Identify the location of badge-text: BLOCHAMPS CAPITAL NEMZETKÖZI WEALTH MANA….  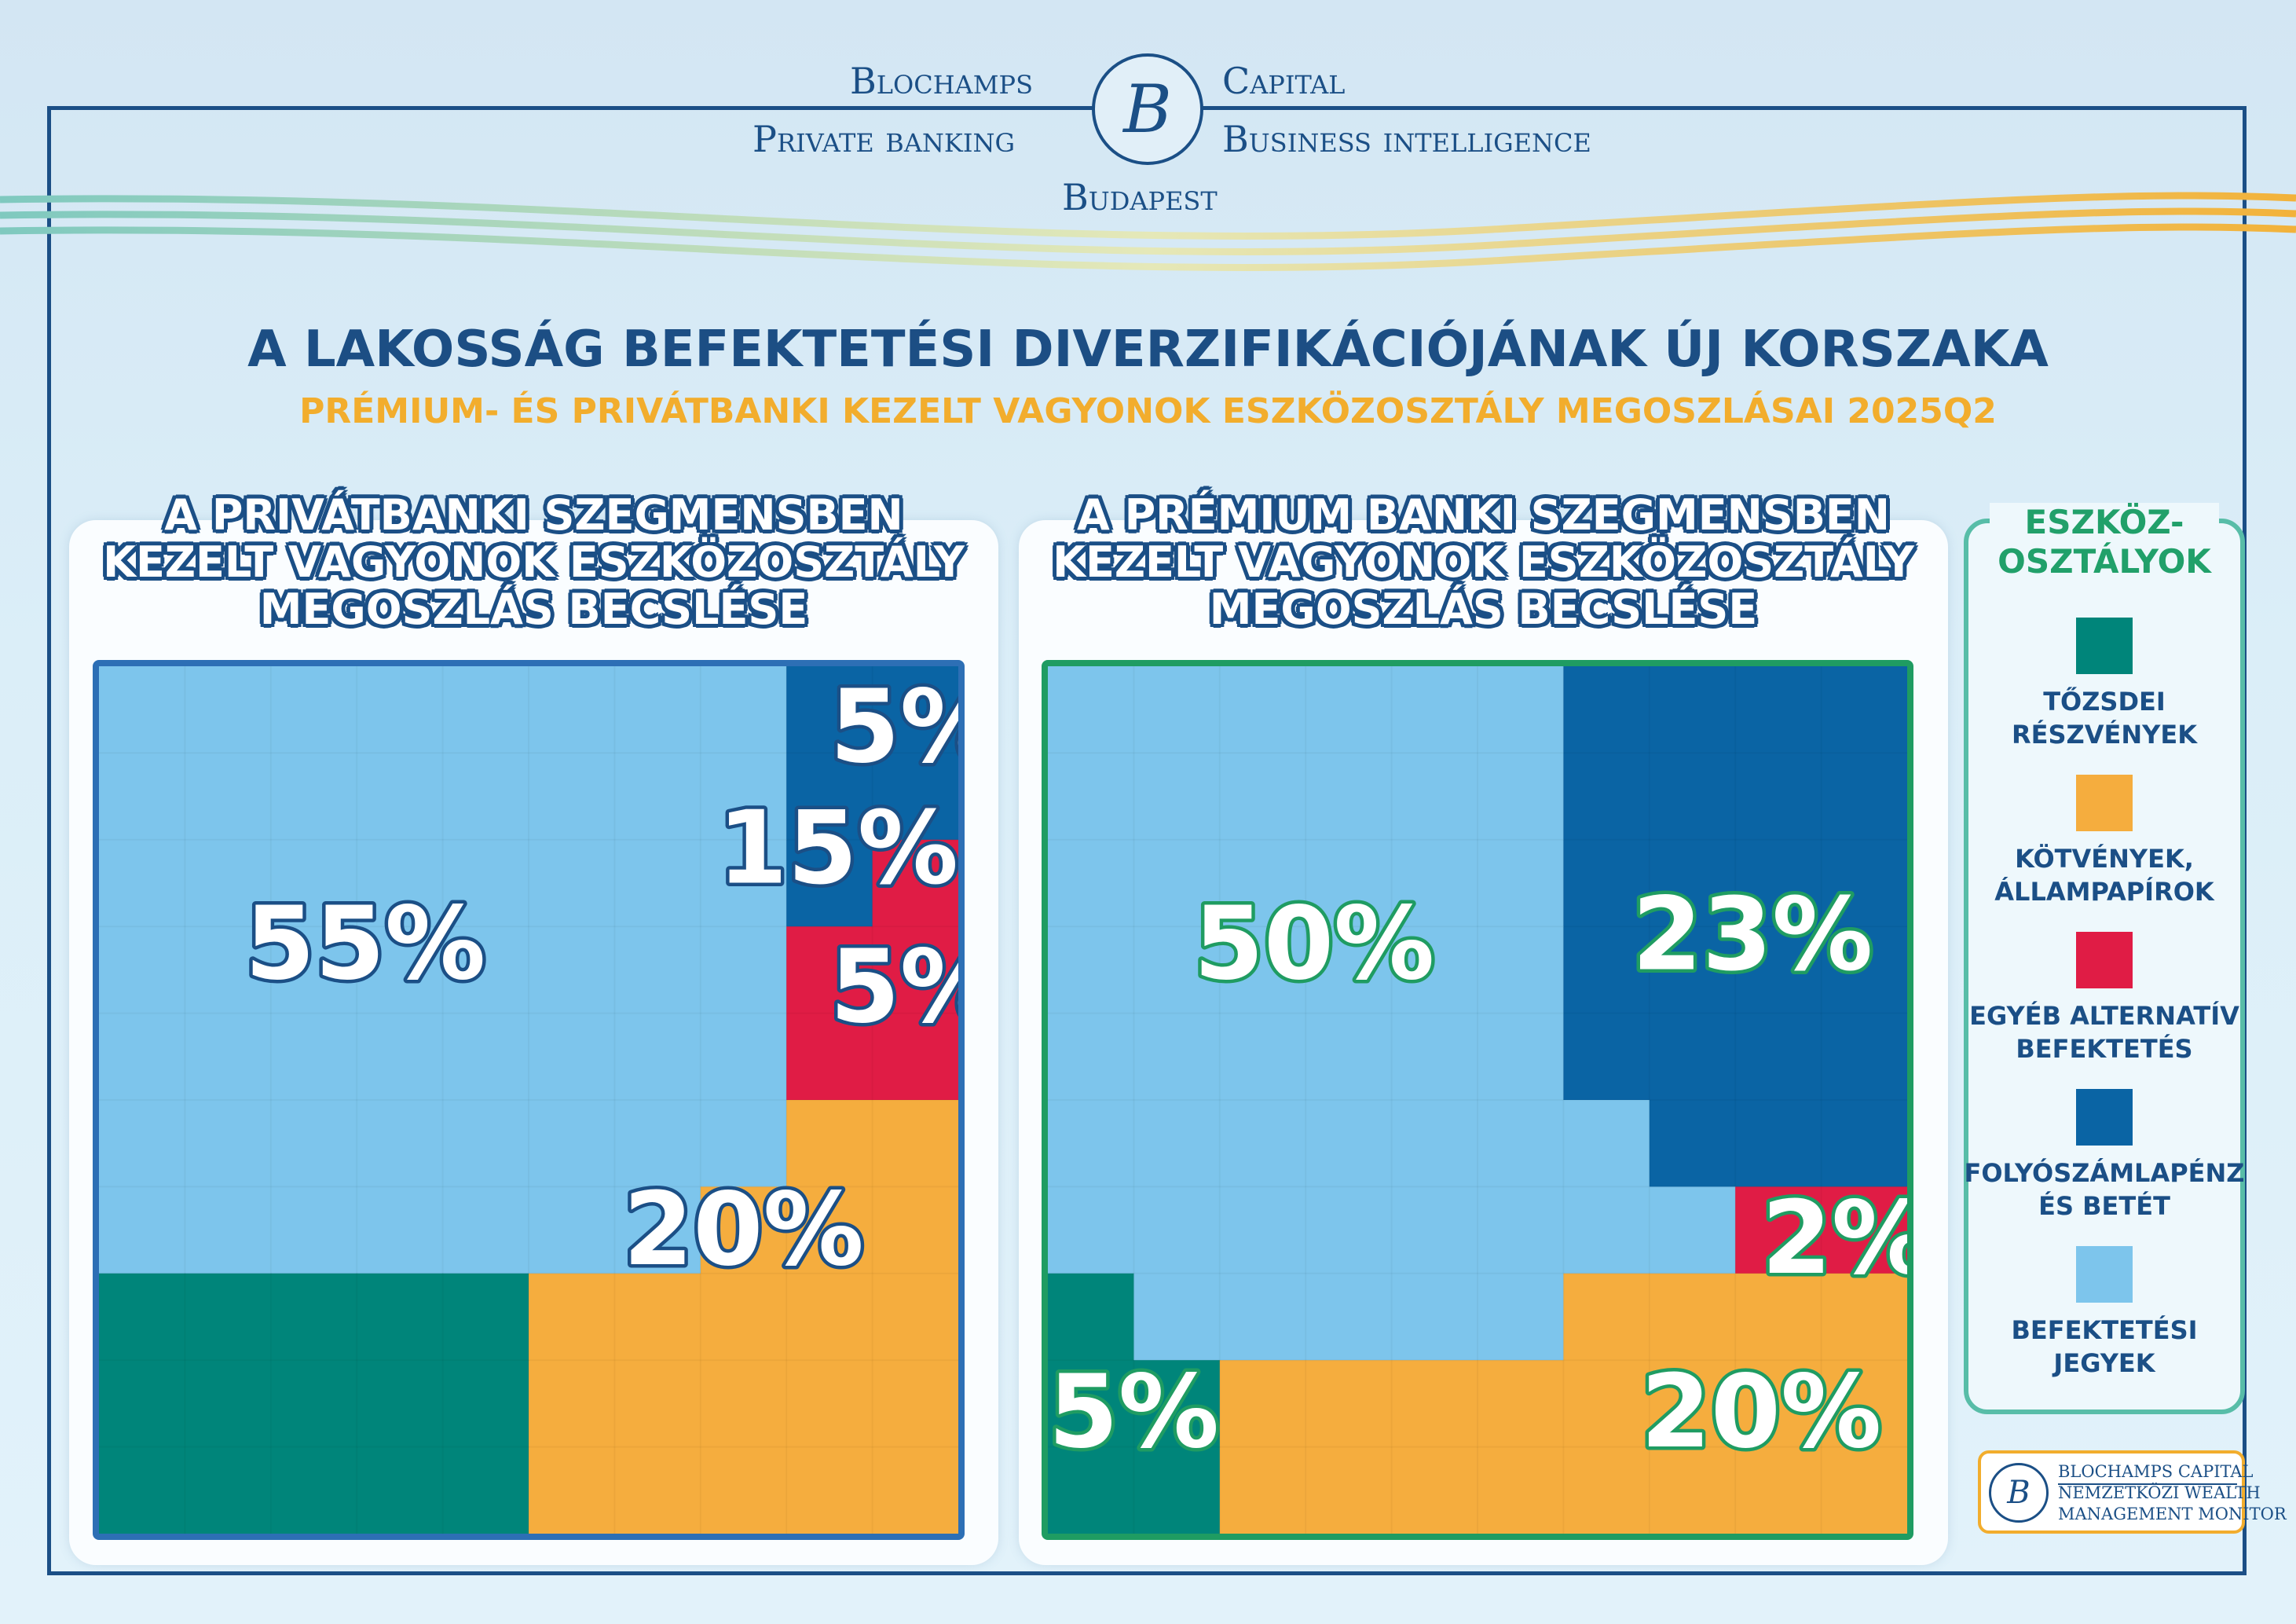
(2172, 1493).